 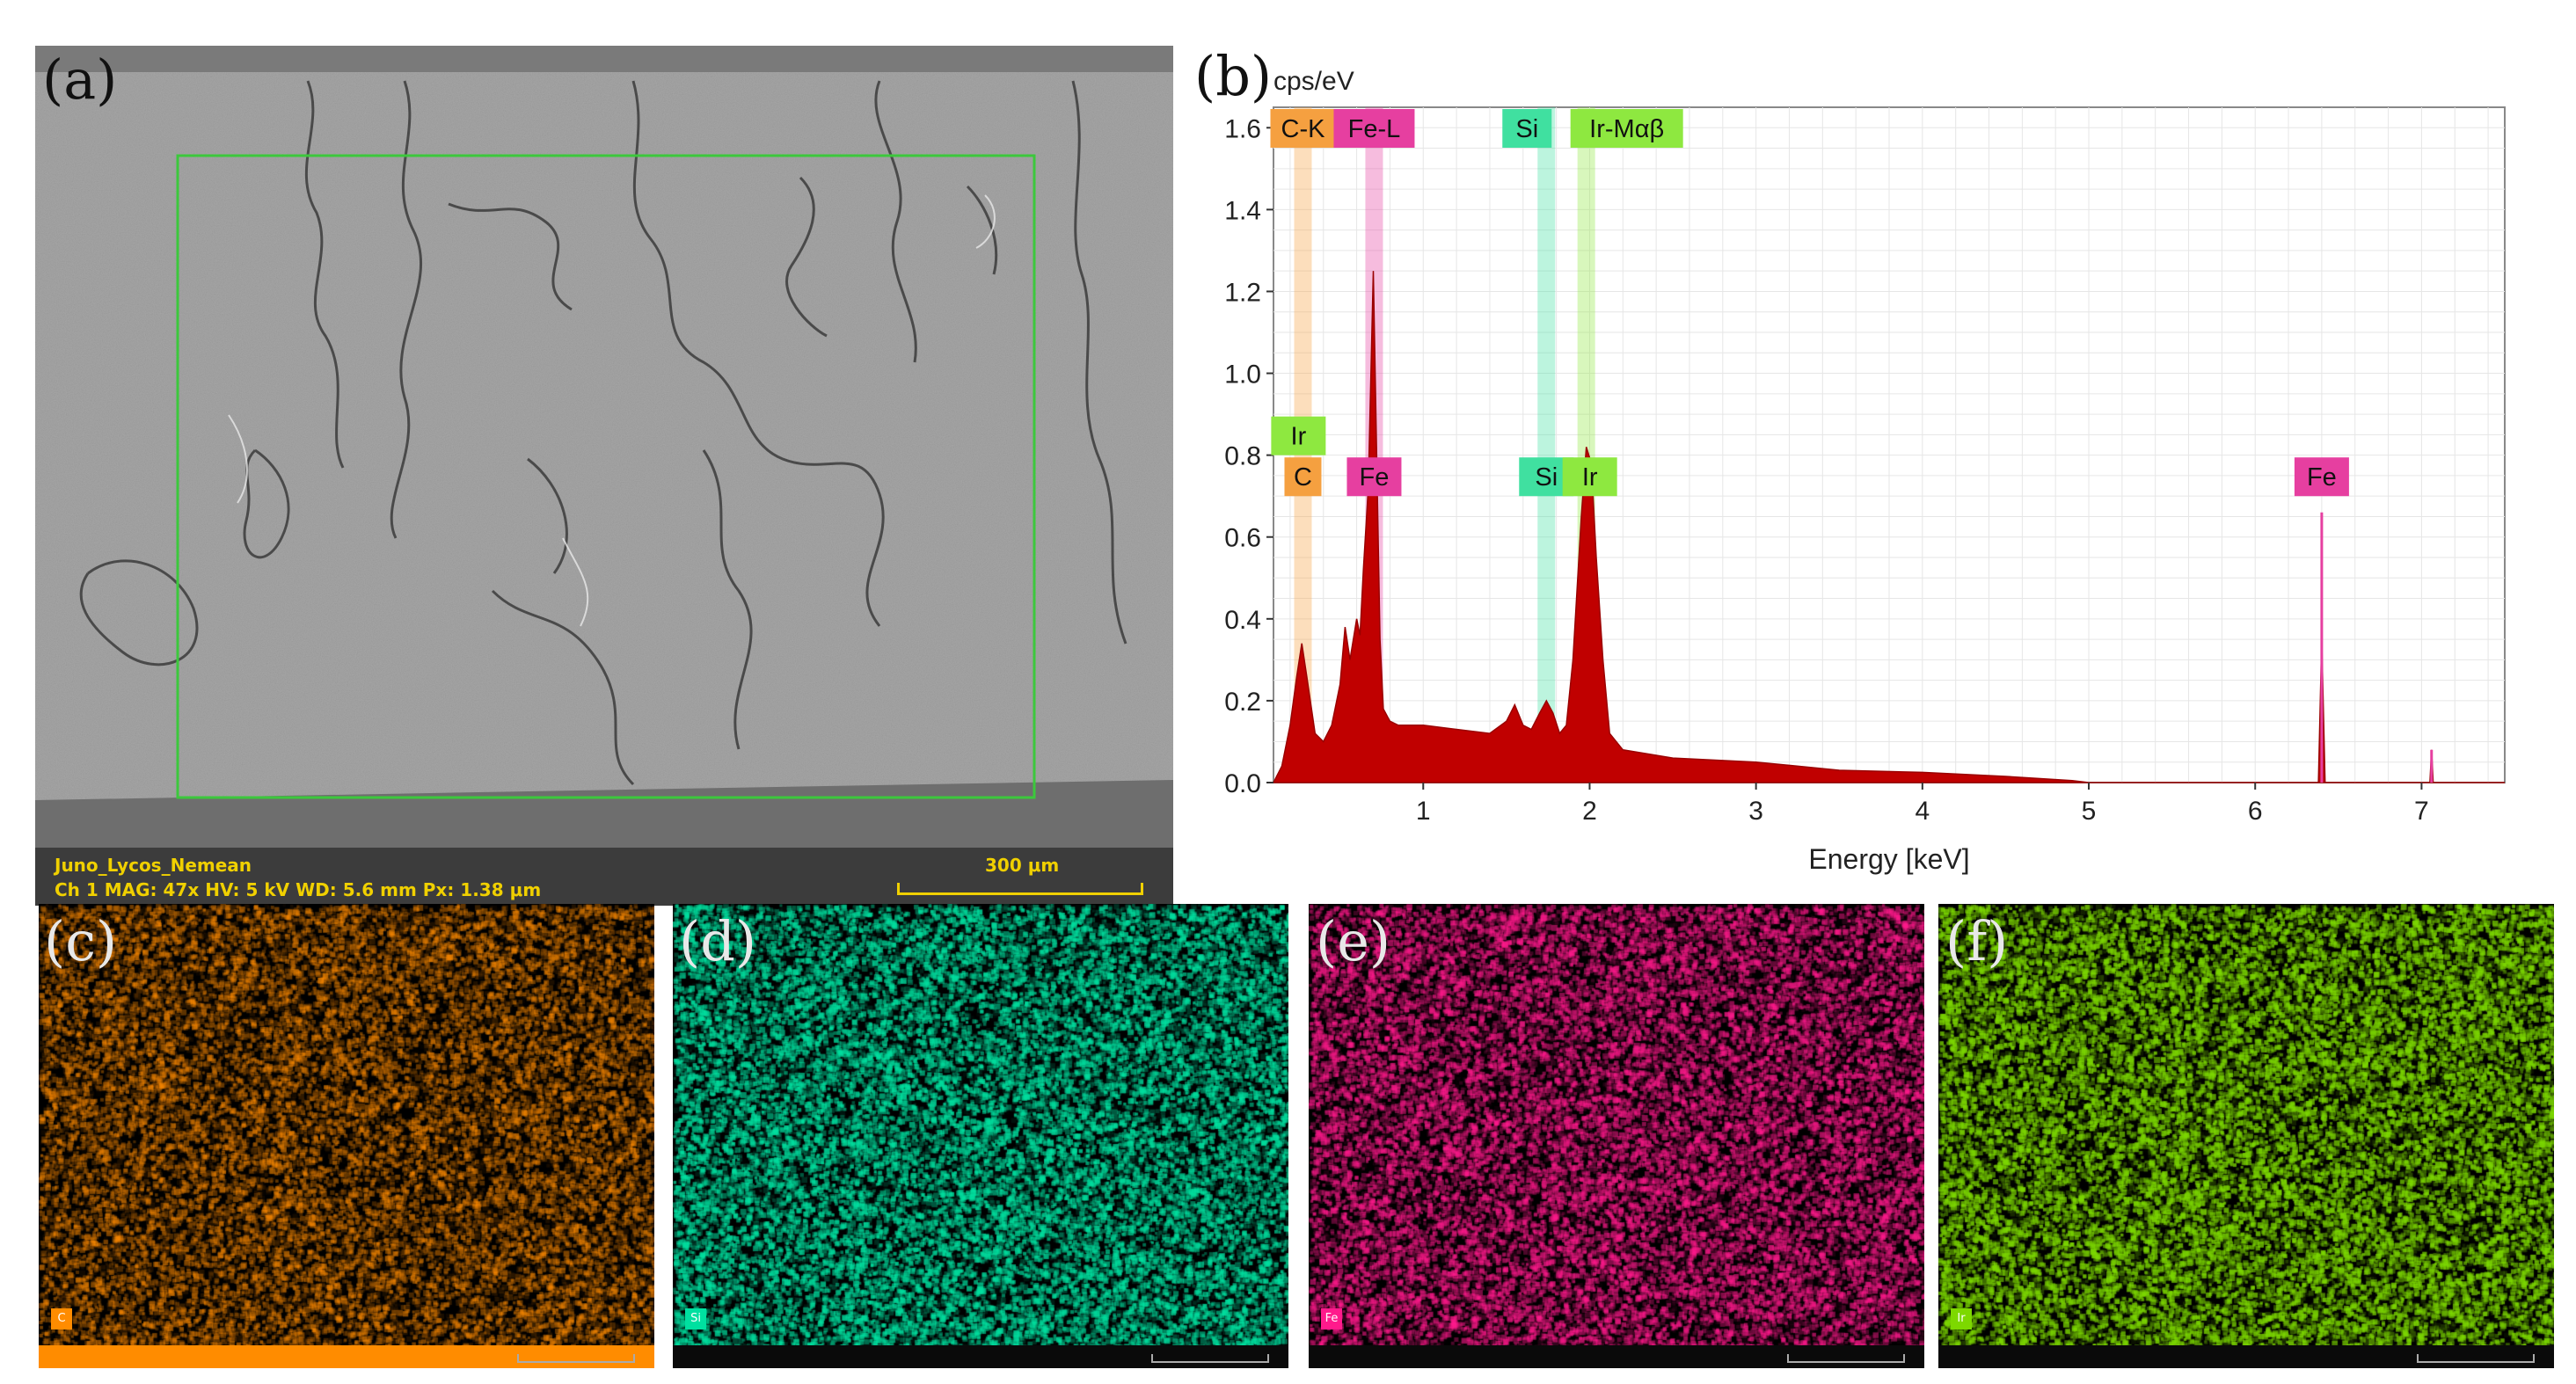 I want to click on y-tick-label: 0.4, so click(x=1242, y=620).